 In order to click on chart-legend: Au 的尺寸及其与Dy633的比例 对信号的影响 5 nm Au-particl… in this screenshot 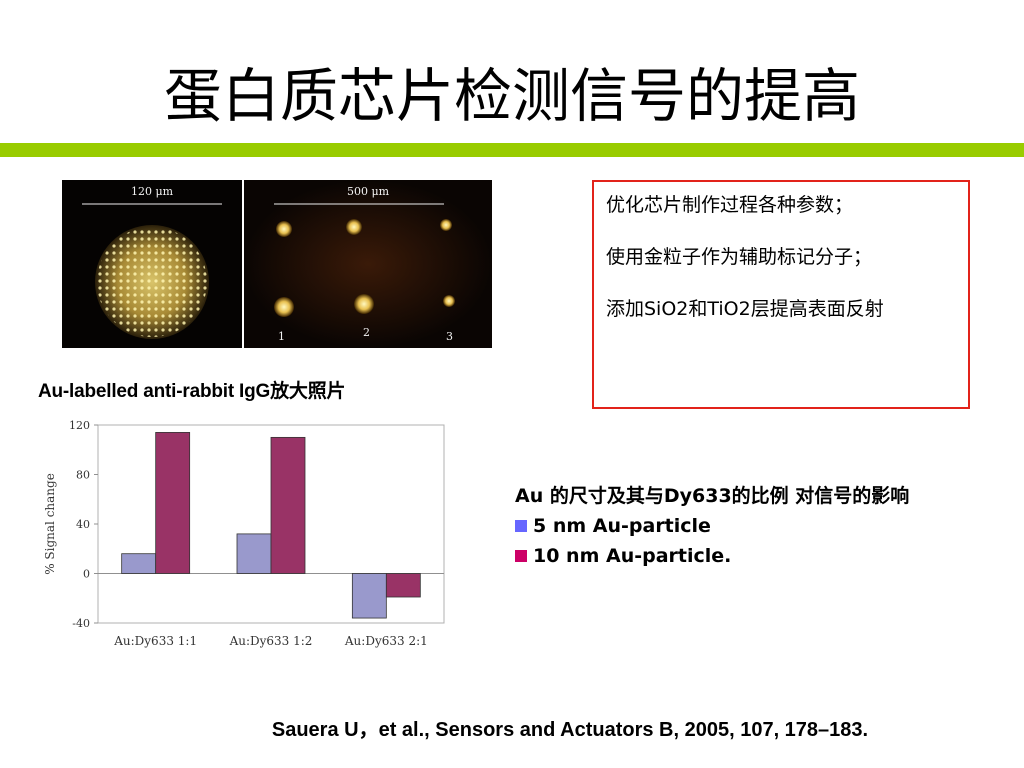, I will do `click(725, 526)`.